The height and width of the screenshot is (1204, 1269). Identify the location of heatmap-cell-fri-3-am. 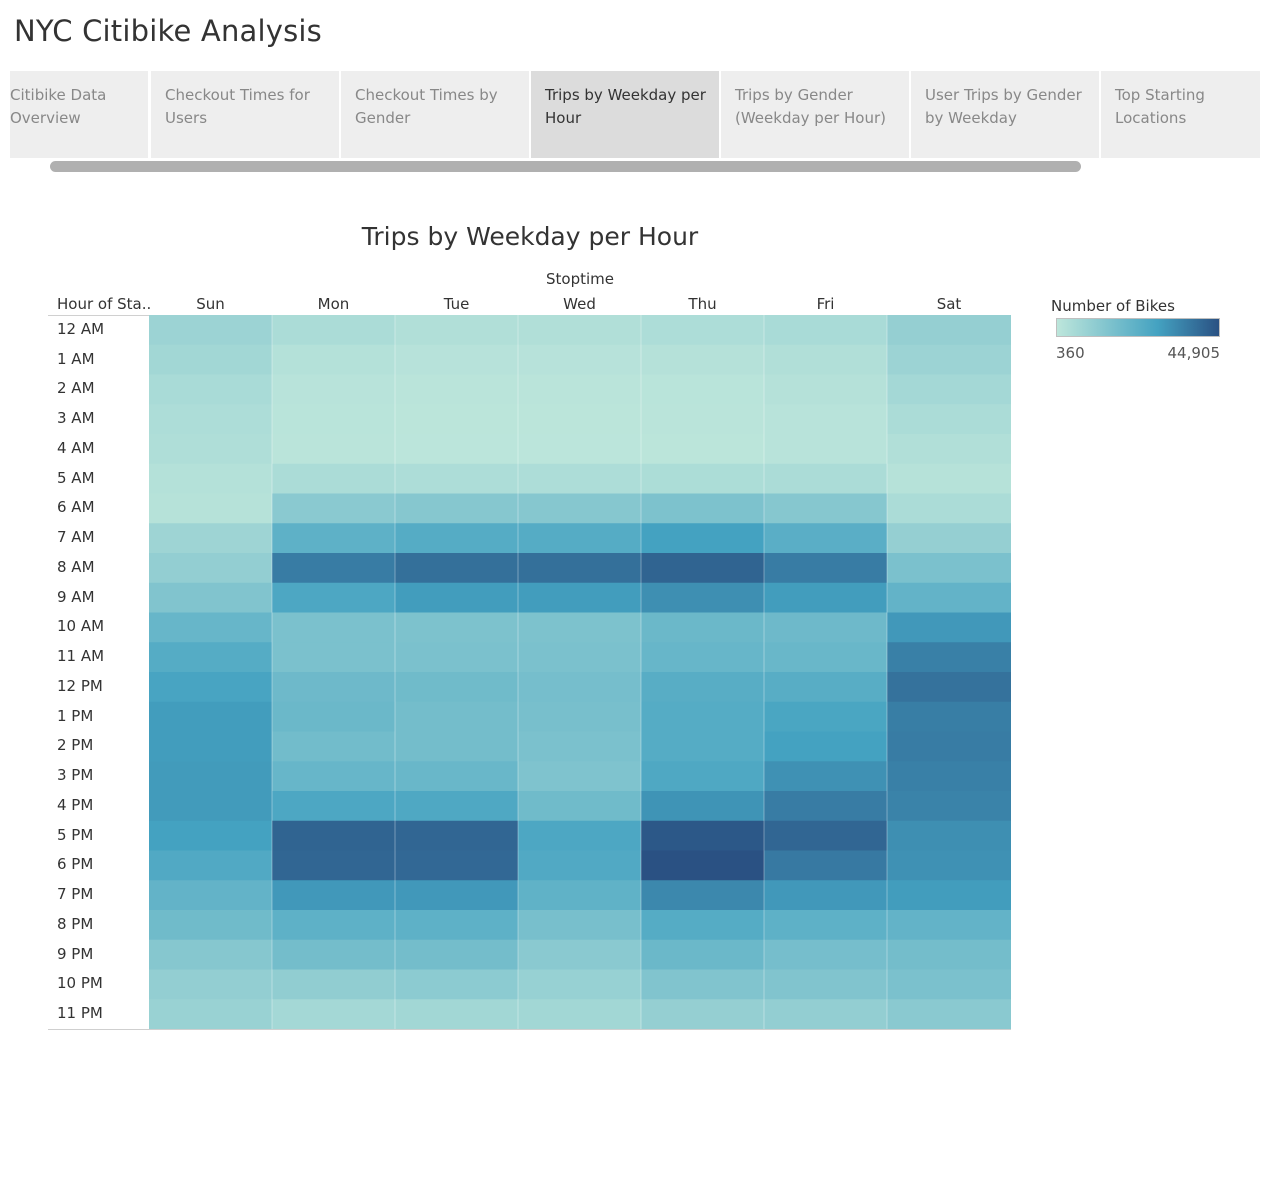
(825, 419).